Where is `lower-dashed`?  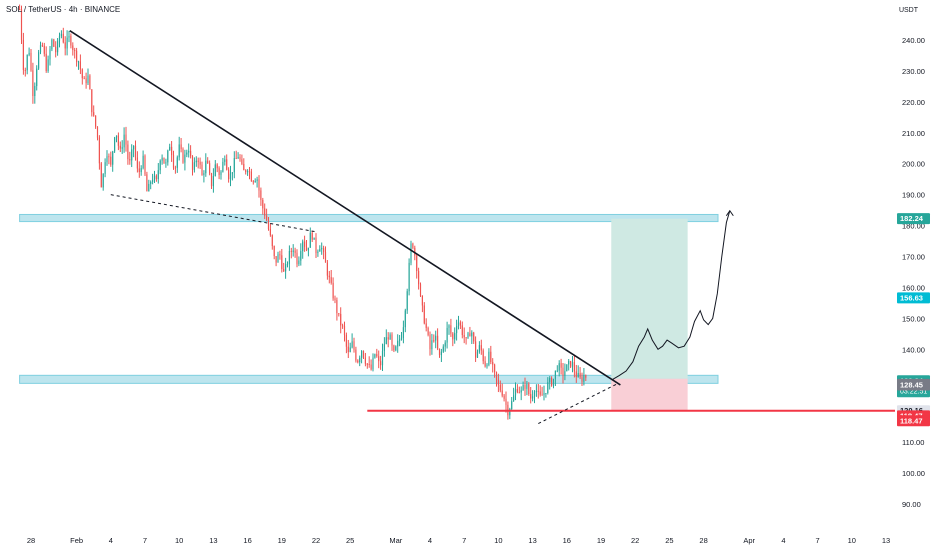 lower-dashed is located at coordinates (213, 213).